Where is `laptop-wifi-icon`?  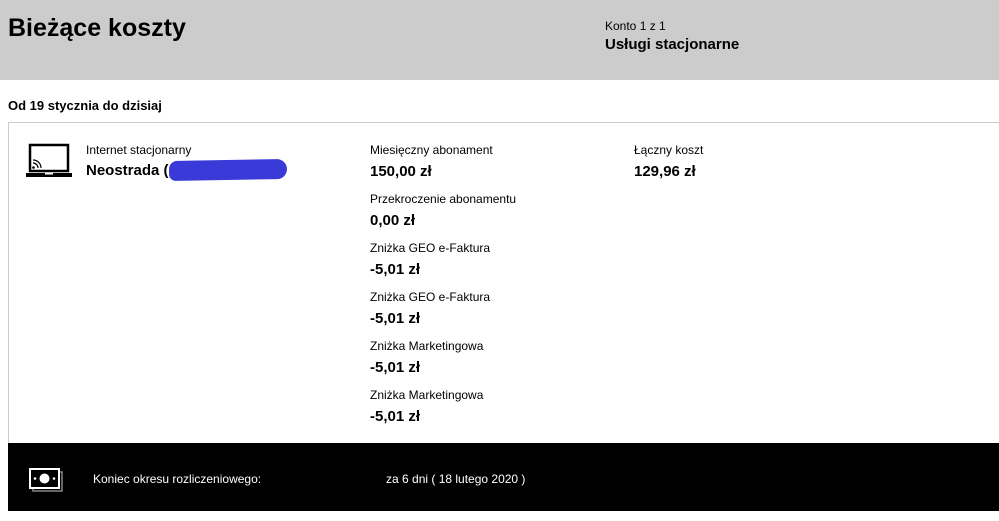 laptop-wifi-icon is located at coordinates (49, 160).